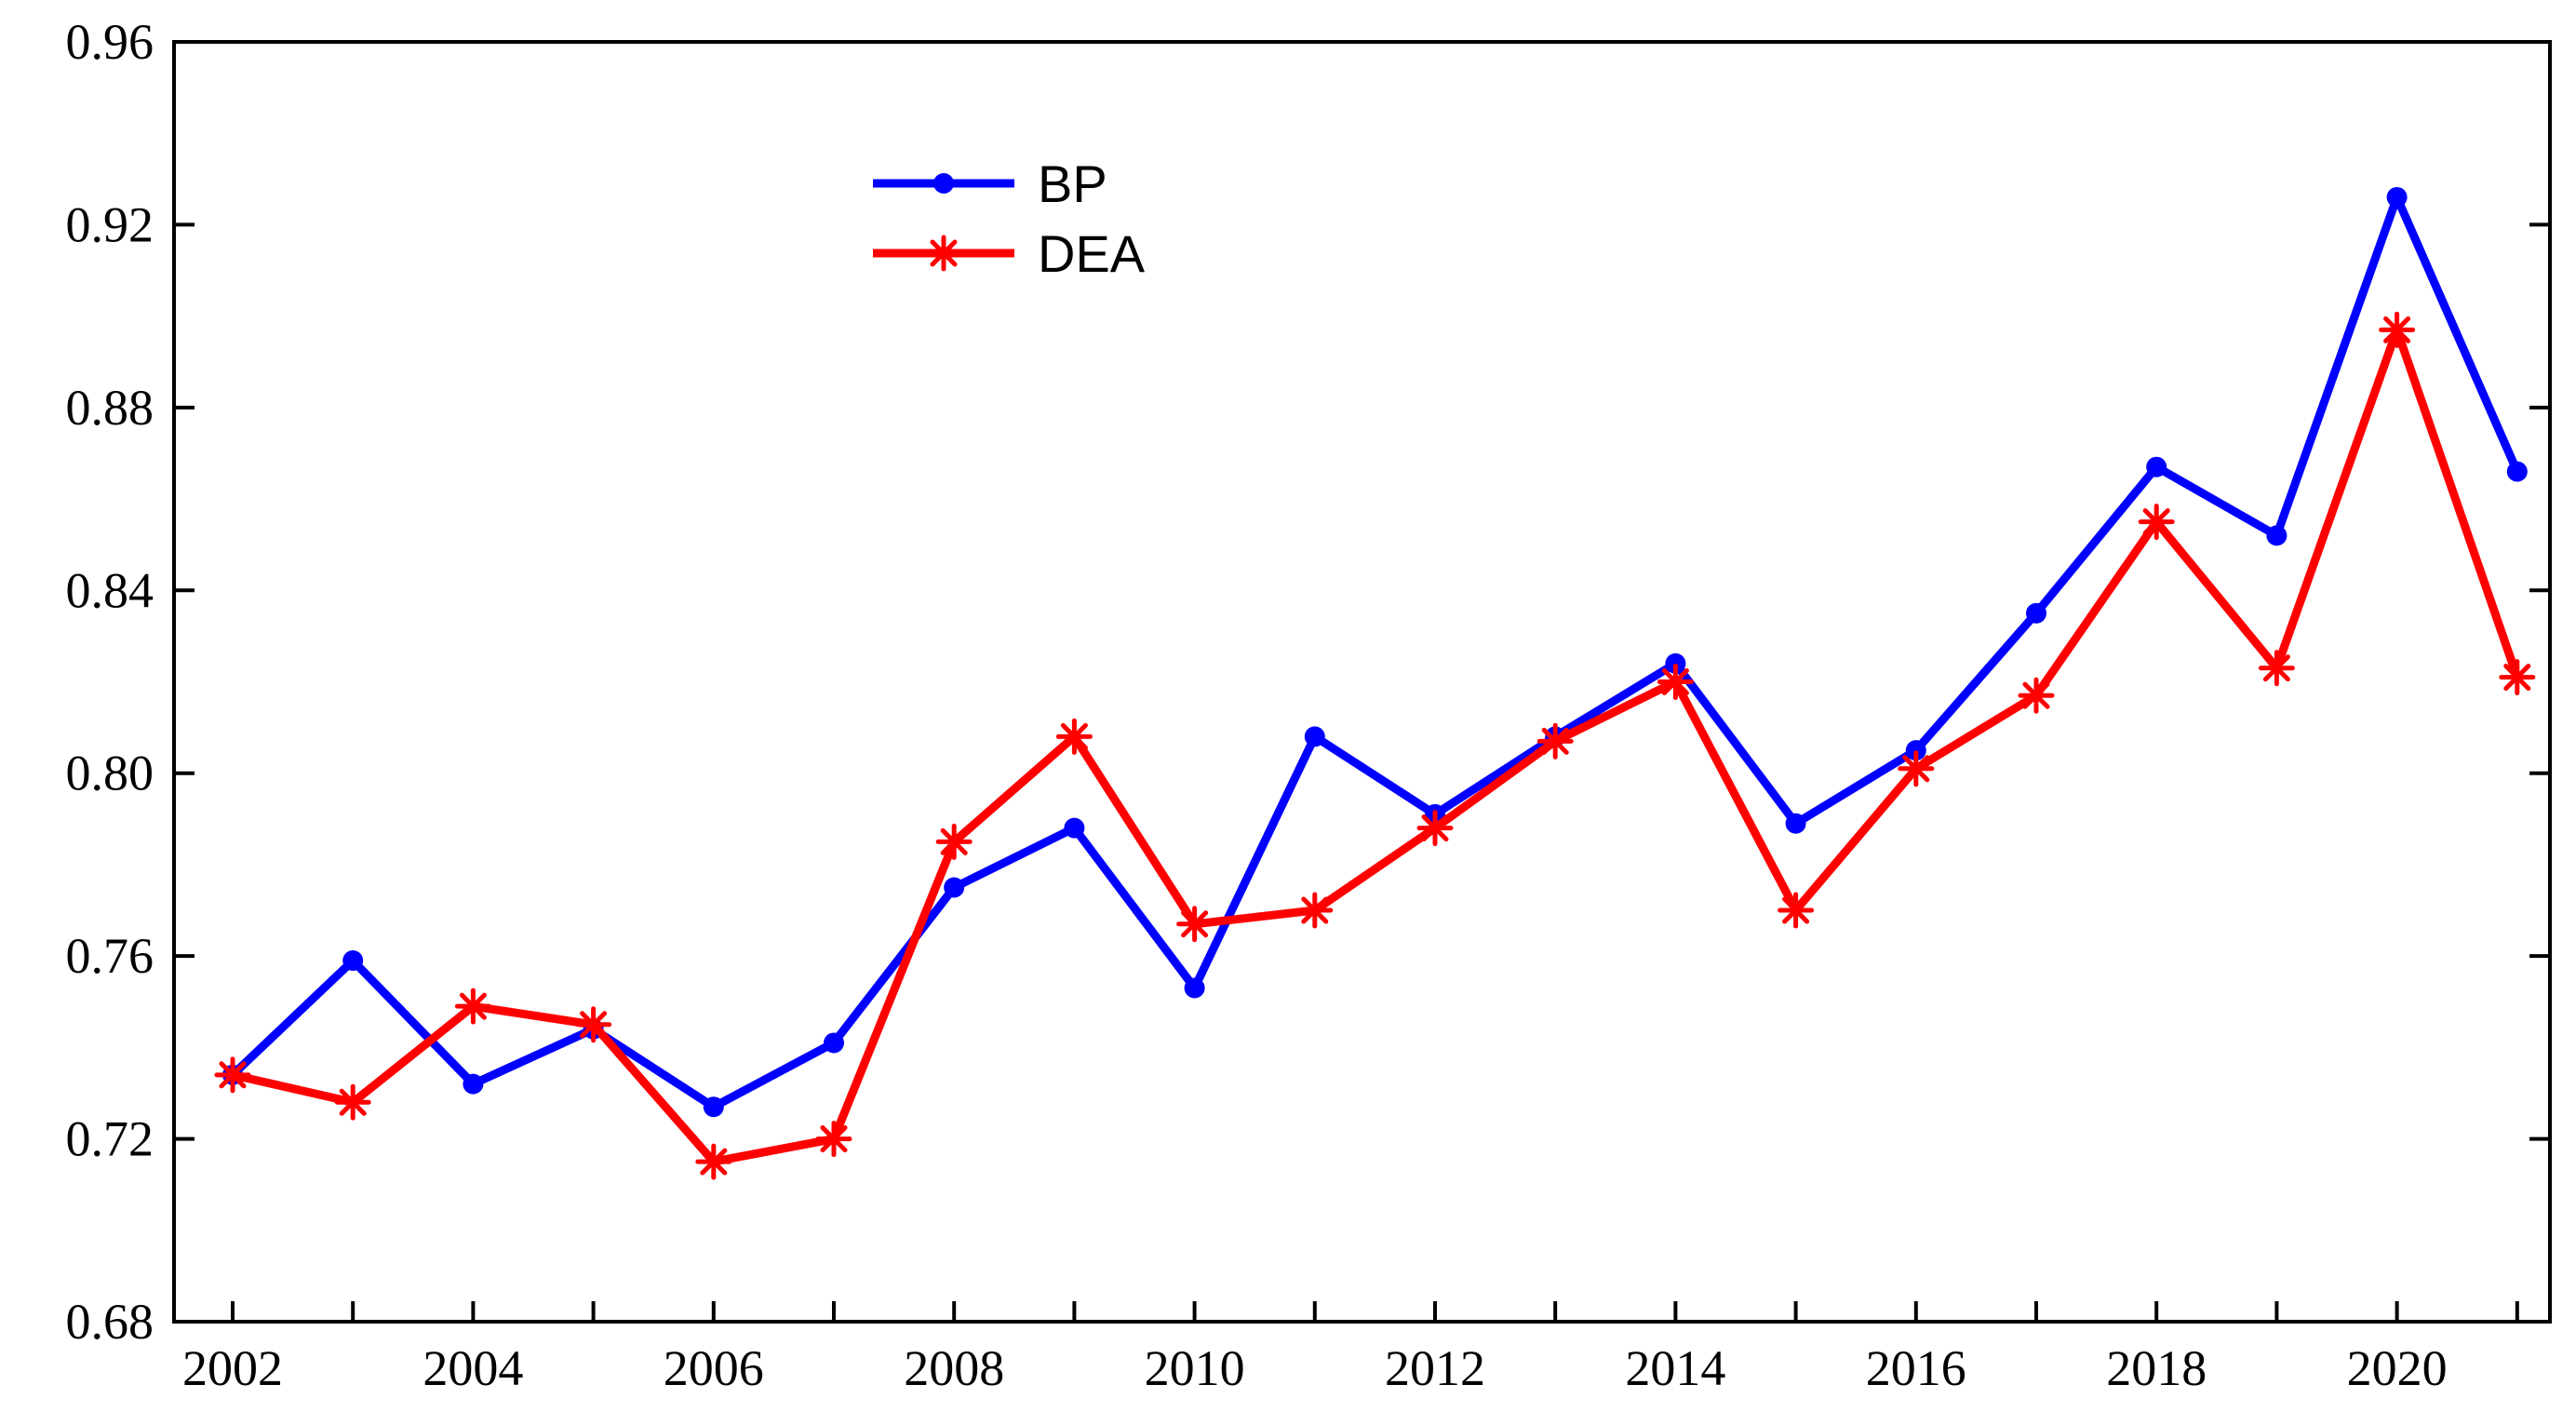 This screenshot has height=1425, width=2576. Describe the element at coordinates (954, 887) in the screenshot. I see `data-point-bp-2008` at that location.